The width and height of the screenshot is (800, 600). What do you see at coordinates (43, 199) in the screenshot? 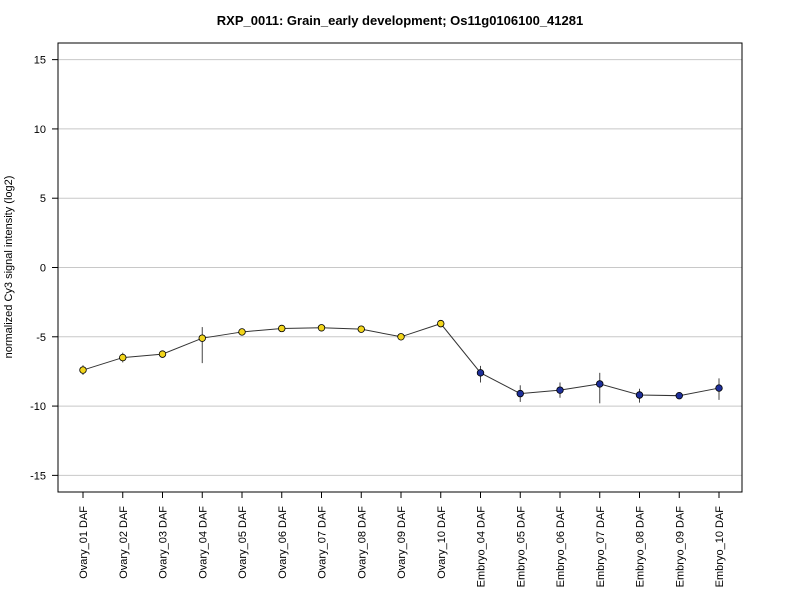
I see `y-tick-label: 5` at bounding box center [43, 199].